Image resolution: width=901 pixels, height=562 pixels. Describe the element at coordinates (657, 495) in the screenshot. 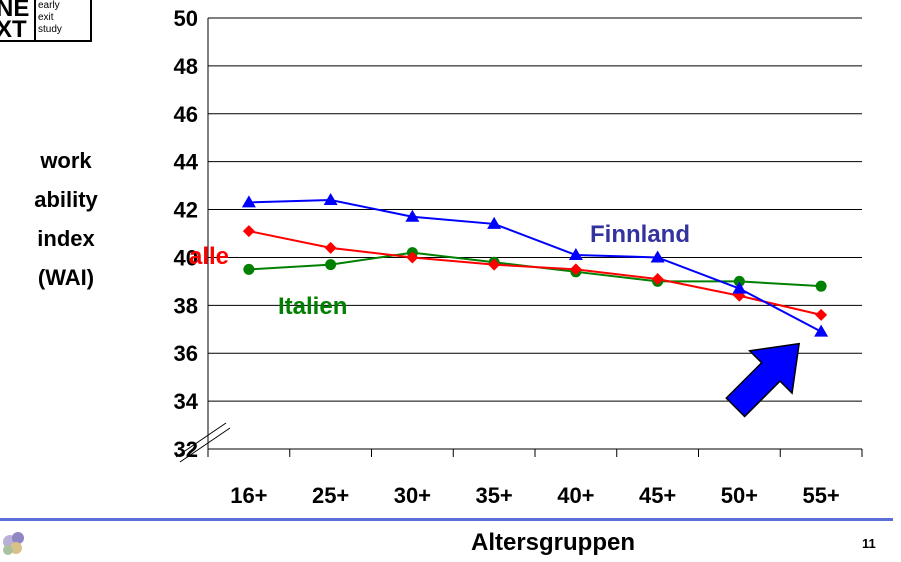

I see `x-tick-label: 45+` at that location.